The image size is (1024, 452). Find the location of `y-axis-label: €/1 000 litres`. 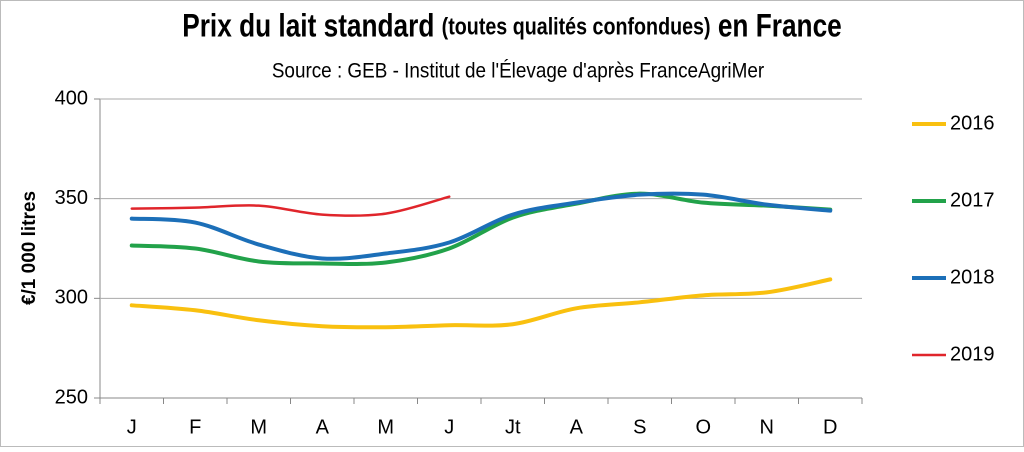

y-axis-label: €/1 000 litres is located at coordinates (29, 248).